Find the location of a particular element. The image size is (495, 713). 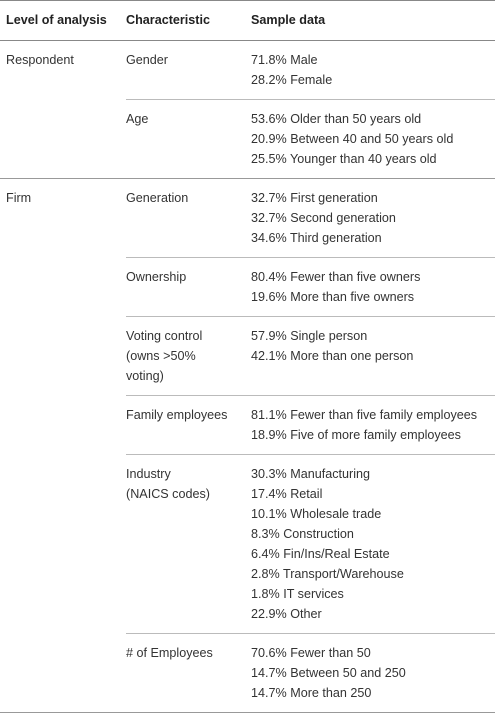

characteristic-line: (NAICS codes) is located at coordinates (168, 494).